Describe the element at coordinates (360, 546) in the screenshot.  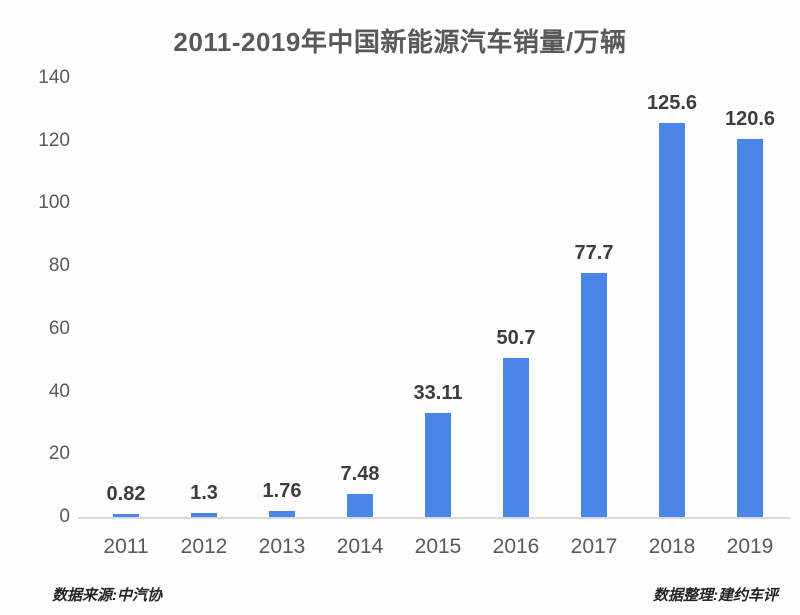
I see `x-tick-label: 2014` at that location.